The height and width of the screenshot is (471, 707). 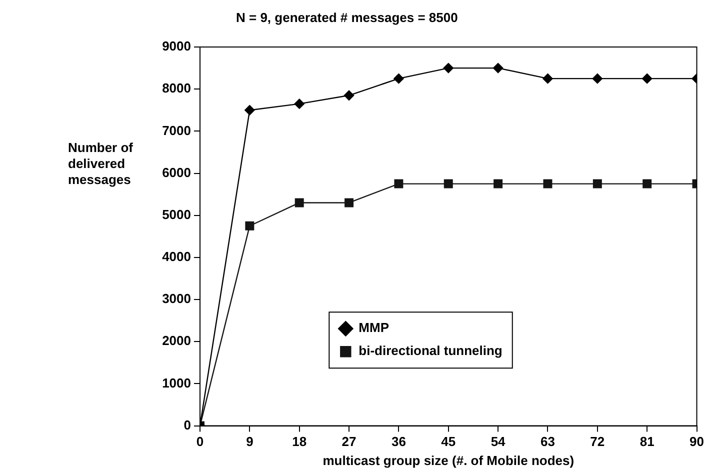 What do you see at coordinates (299, 442) in the screenshot?
I see `x-tick-label: 18` at bounding box center [299, 442].